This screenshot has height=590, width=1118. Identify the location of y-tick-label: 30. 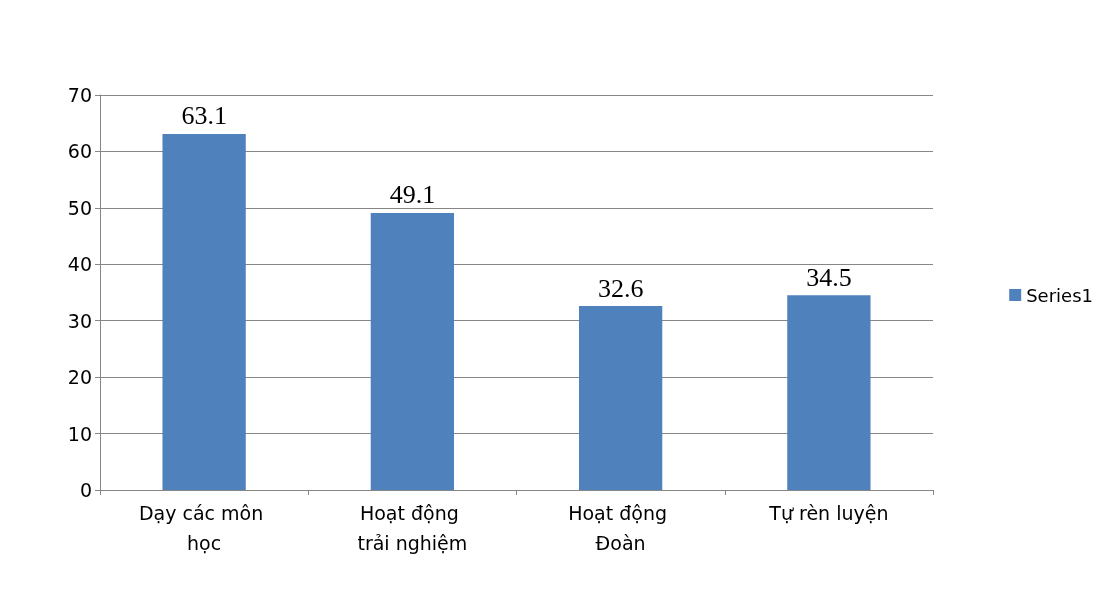
(79, 320).